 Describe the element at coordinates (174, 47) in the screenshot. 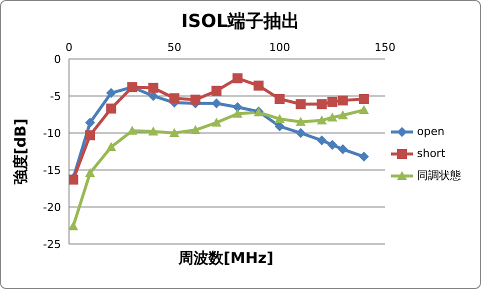

I see `x-tick-label: 50` at that location.